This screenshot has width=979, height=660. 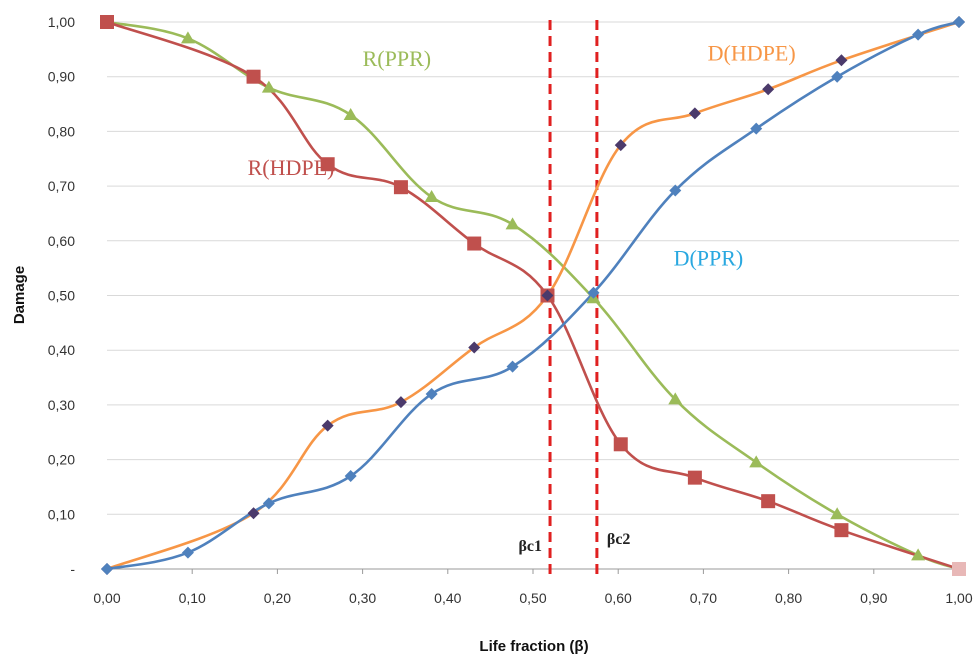 I want to click on y-tick-label: 0,40, so click(x=61, y=350).